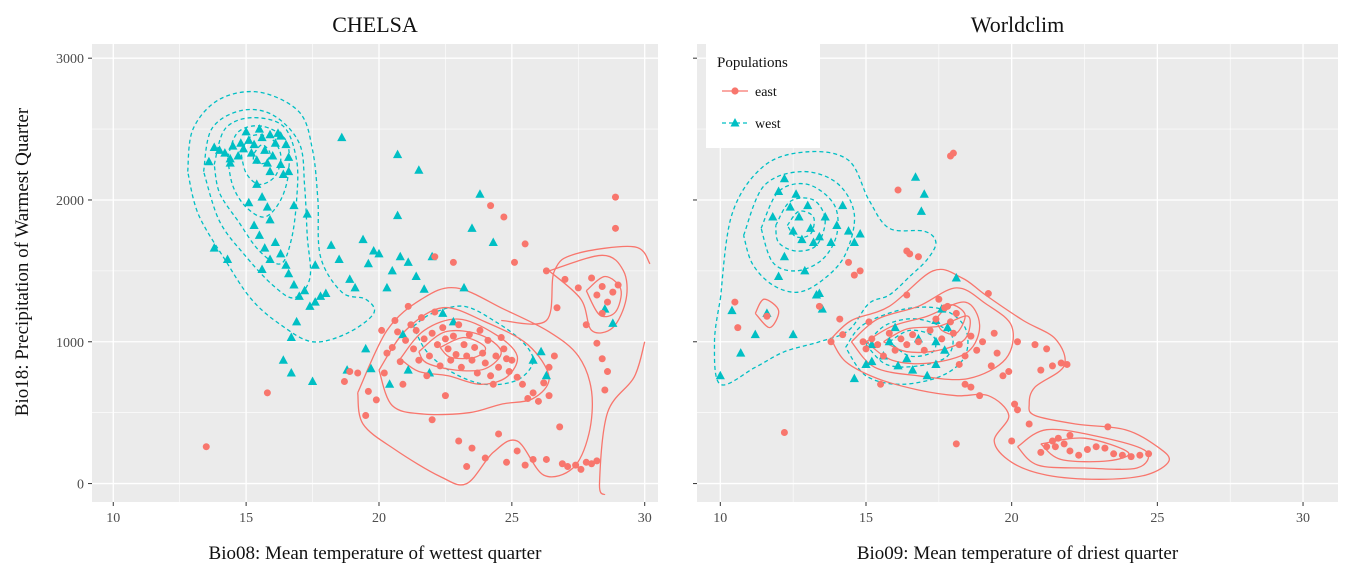 This screenshot has width=1346, height=571. What do you see at coordinates (768, 124) in the screenshot?
I see `legend-label-west: west` at bounding box center [768, 124].